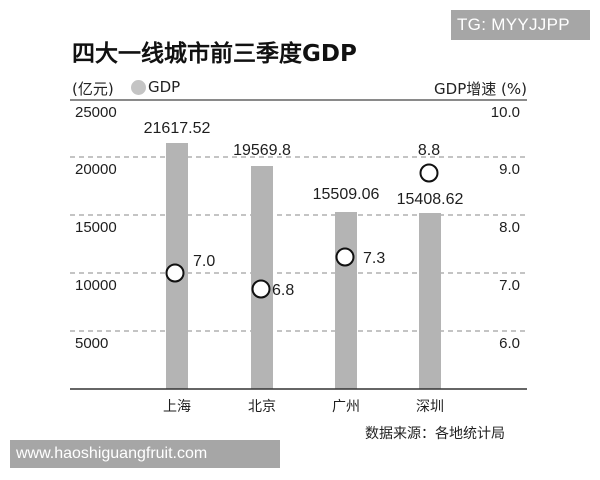 This screenshot has width=600, height=480. Describe the element at coordinates (429, 150) in the screenshot. I see `growth-value: 8.8` at that location.